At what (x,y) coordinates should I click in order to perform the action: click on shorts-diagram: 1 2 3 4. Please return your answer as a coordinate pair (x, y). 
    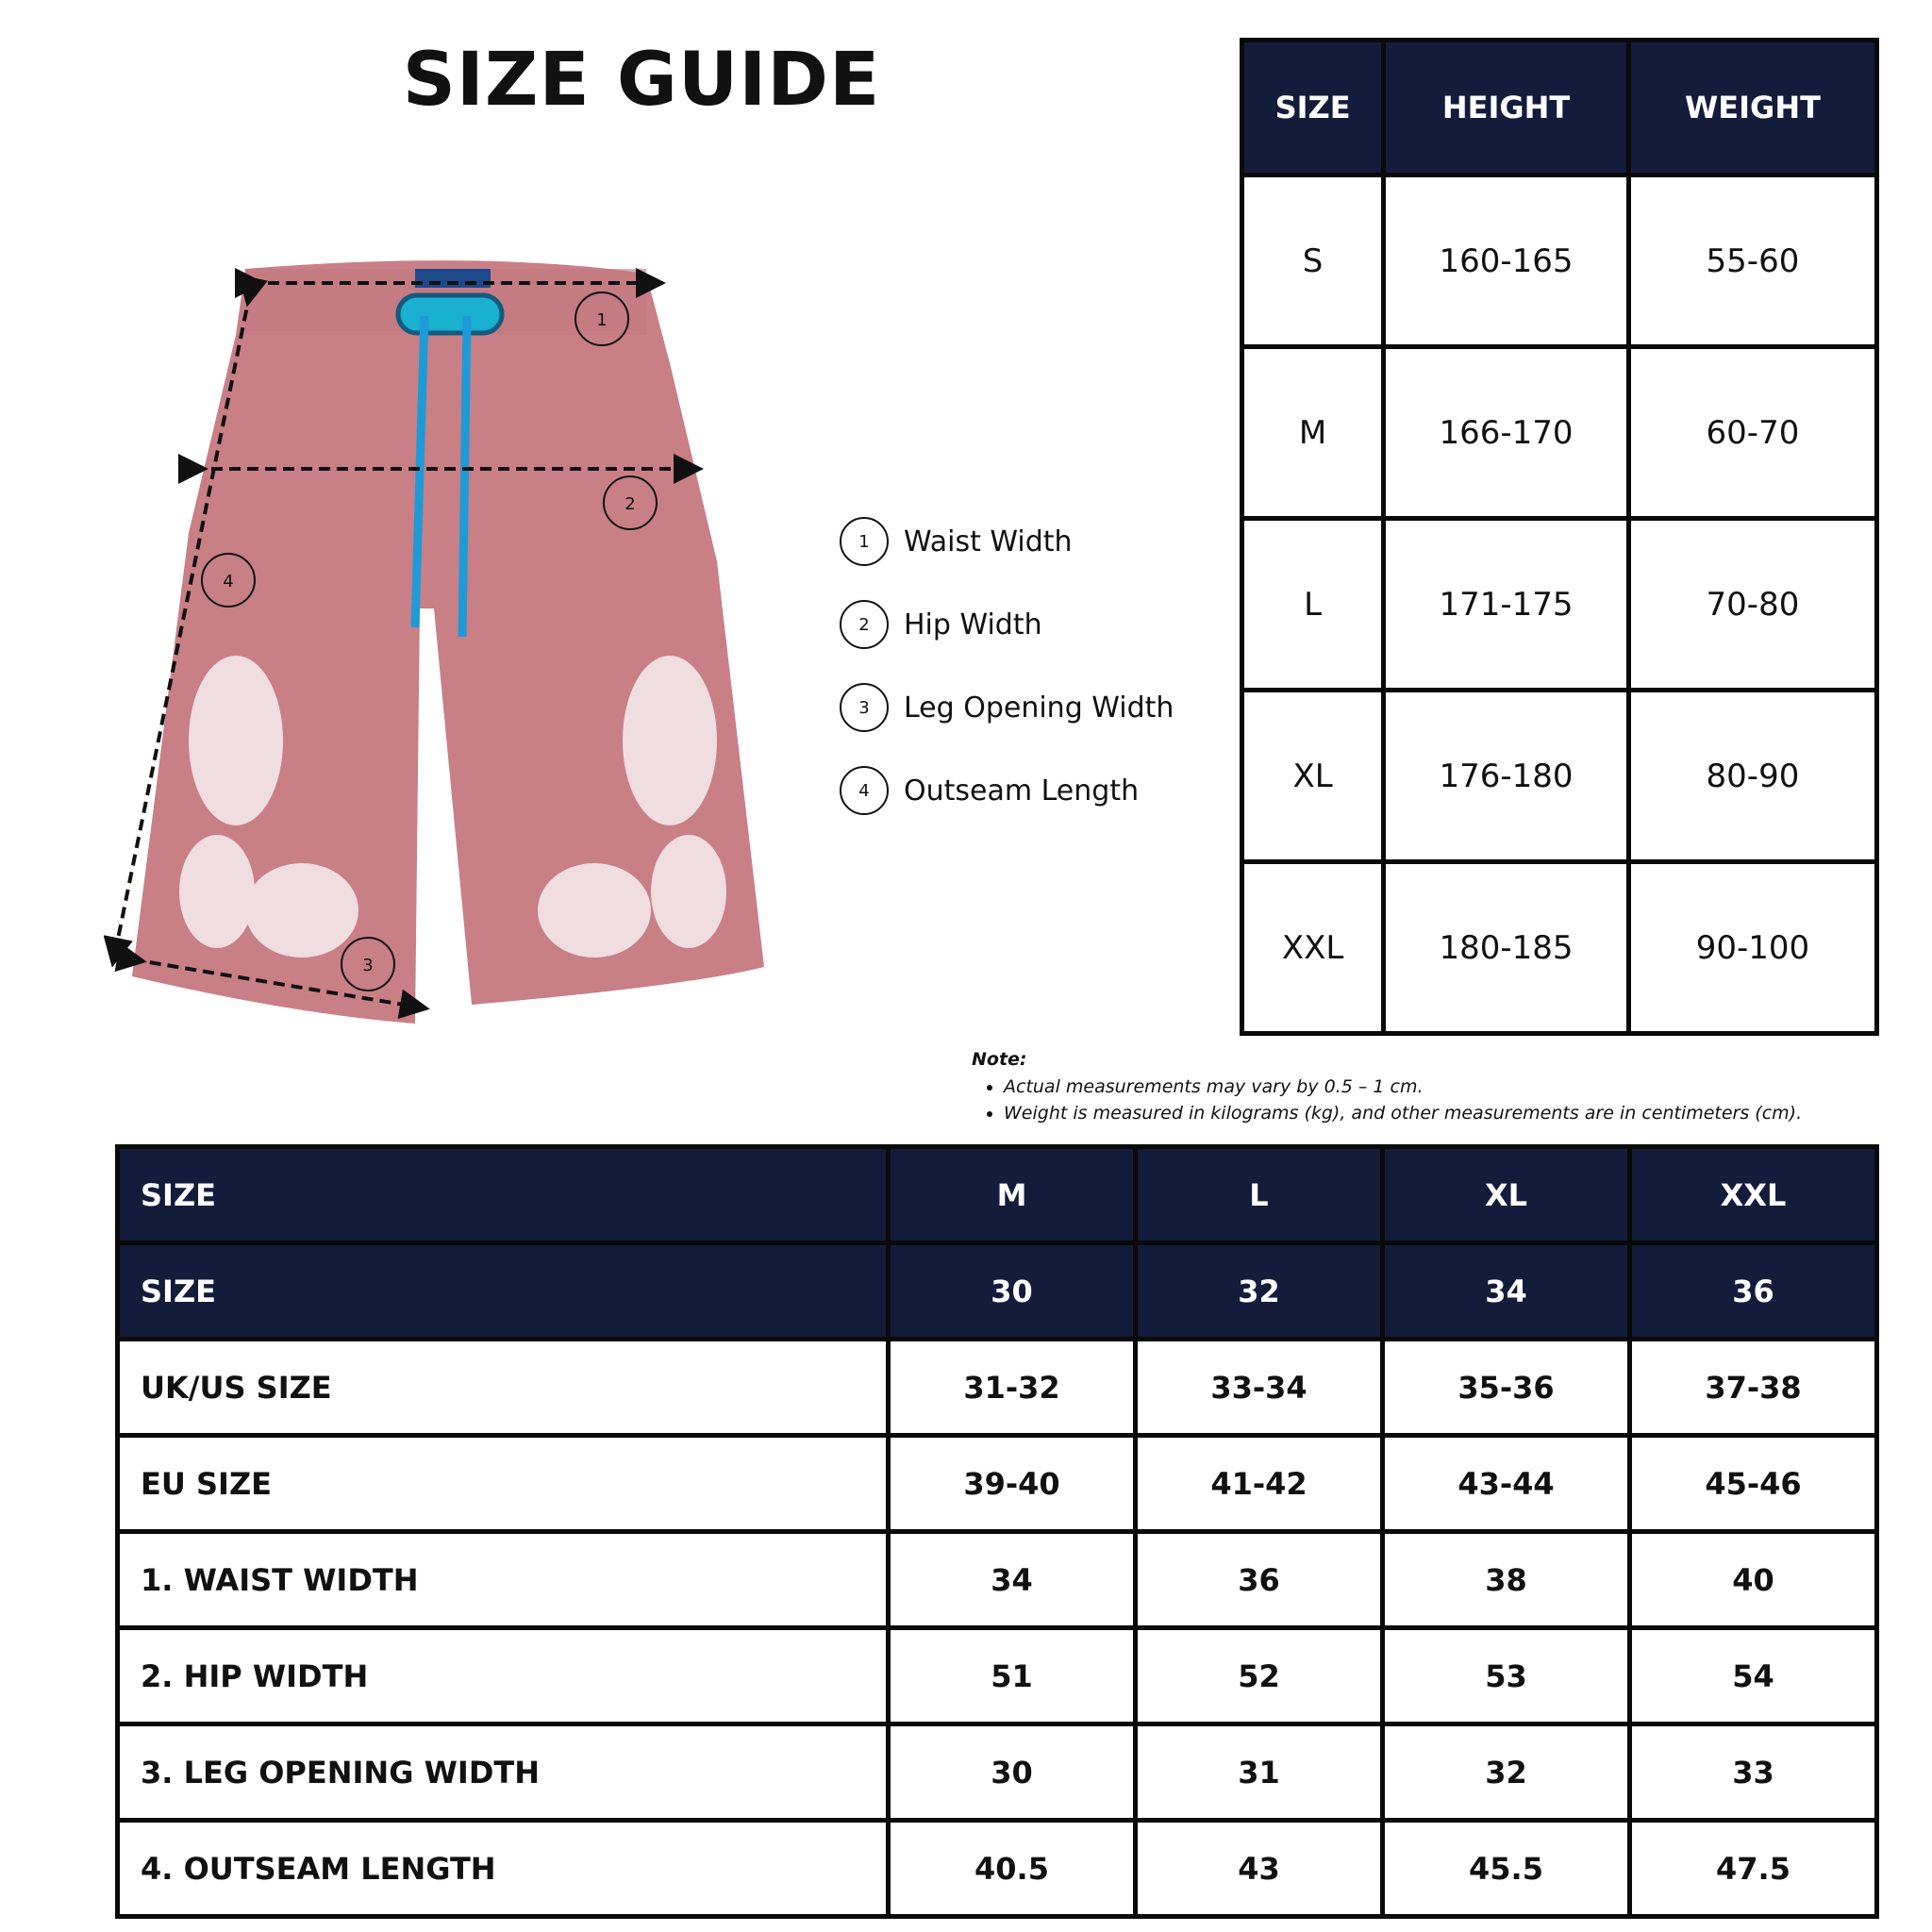
    Looking at the image, I should click on (434, 642).